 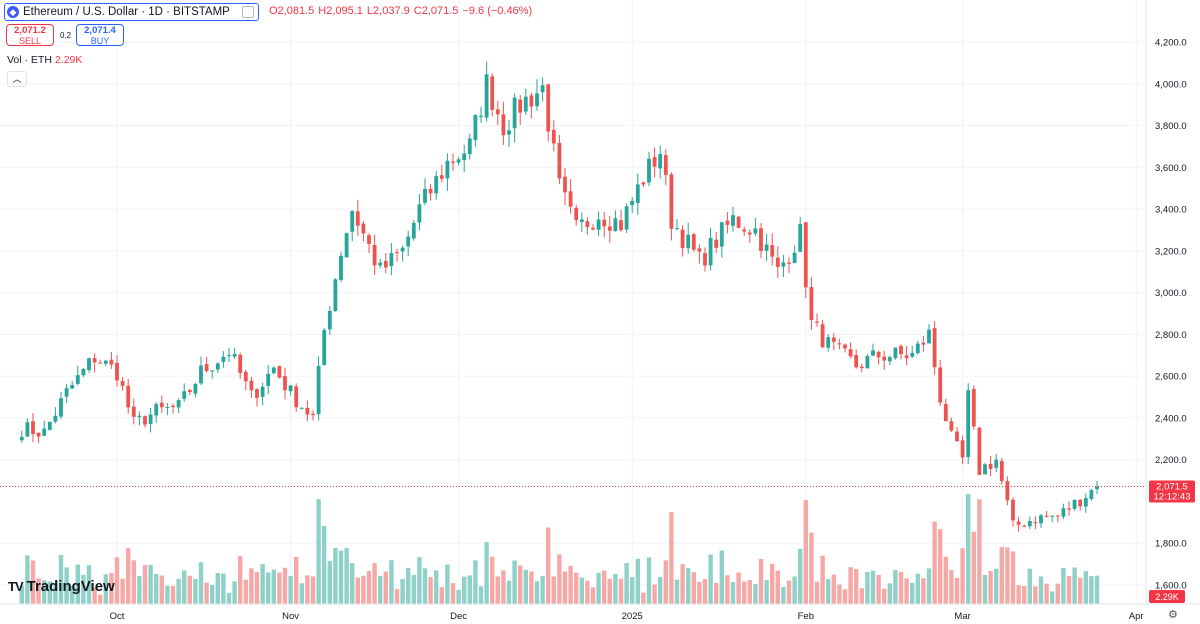 I want to click on symbol-header: ◆ Ethereum / U.S. Dollar · 1D · BITSTAMP, so click(x=131, y=12).